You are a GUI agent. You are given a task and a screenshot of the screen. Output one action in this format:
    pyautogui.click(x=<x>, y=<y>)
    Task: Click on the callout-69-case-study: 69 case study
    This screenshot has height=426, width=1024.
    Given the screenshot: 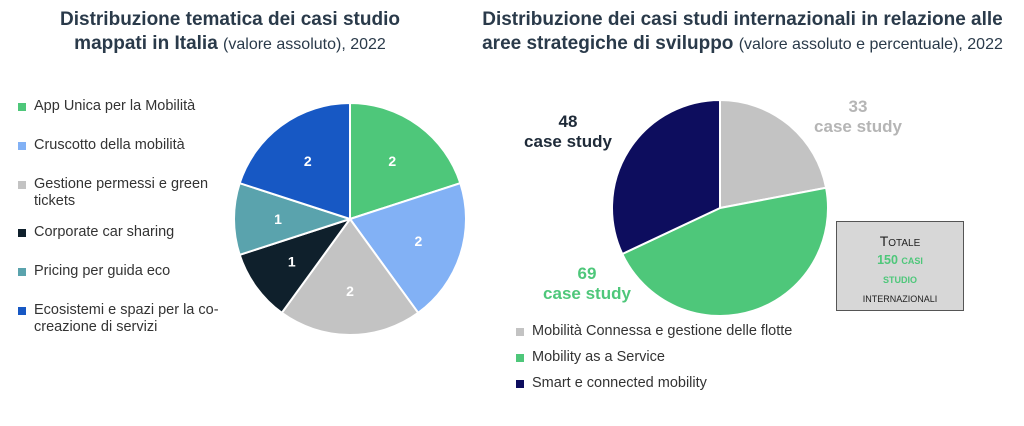 What is the action you would take?
    pyautogui.click(x=587, y=284)
    